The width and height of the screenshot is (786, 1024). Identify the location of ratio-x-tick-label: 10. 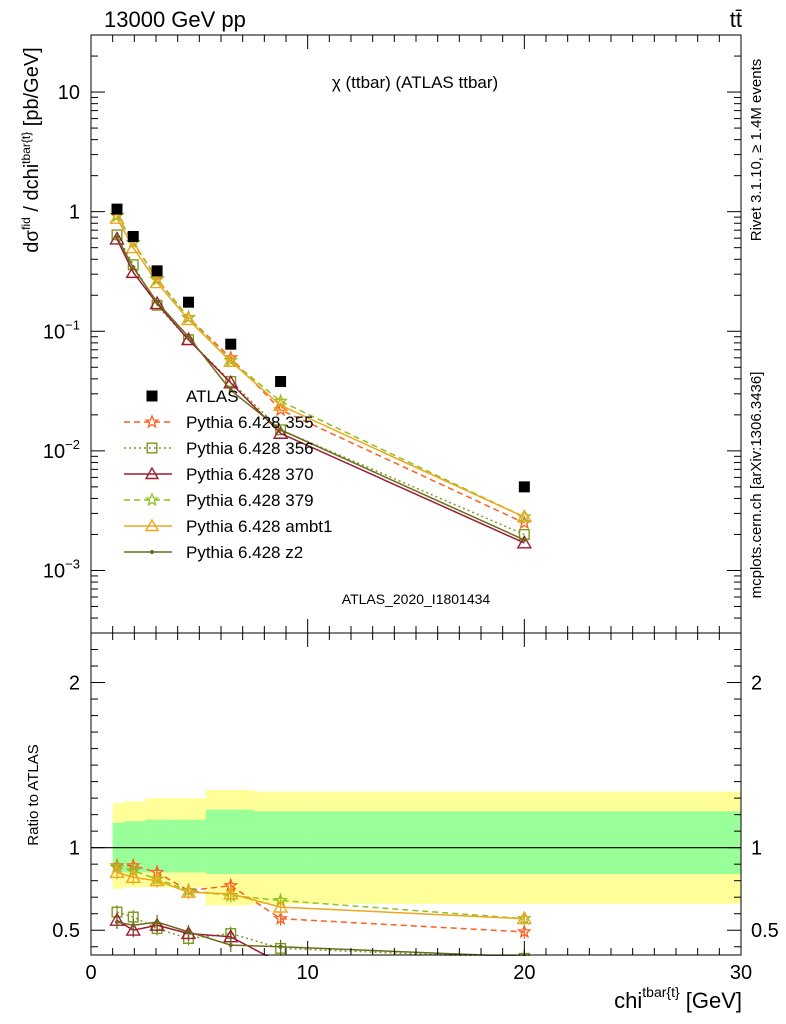
(308, 973).